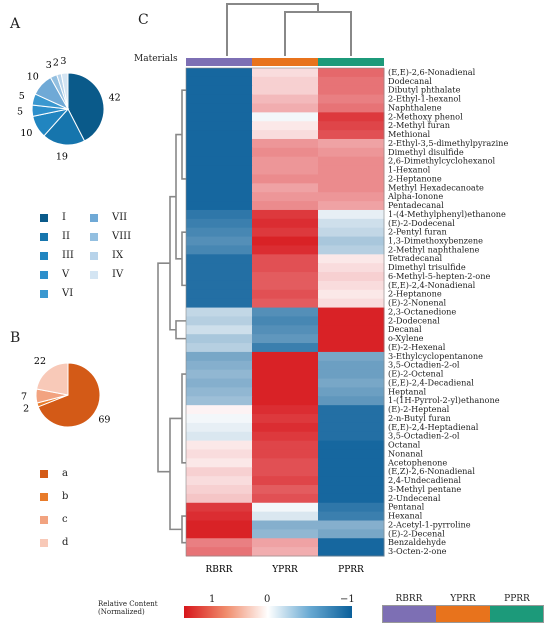 This screenshot has width=550, height=625. Describe the element at coordinates (415, 258) in the screenshot. I see `heatmap-row-label: Tetradecanal` at that location.